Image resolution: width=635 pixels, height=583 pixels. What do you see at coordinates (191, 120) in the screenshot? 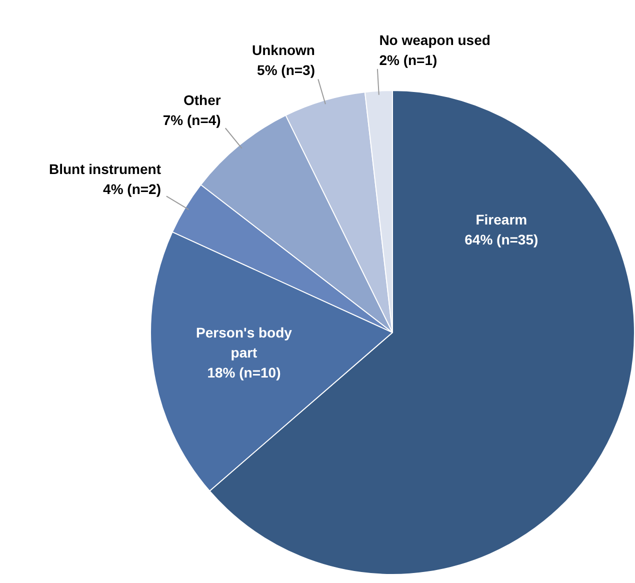
I see `data-label: 7% (n=4)` at bounding box center [191, 120].